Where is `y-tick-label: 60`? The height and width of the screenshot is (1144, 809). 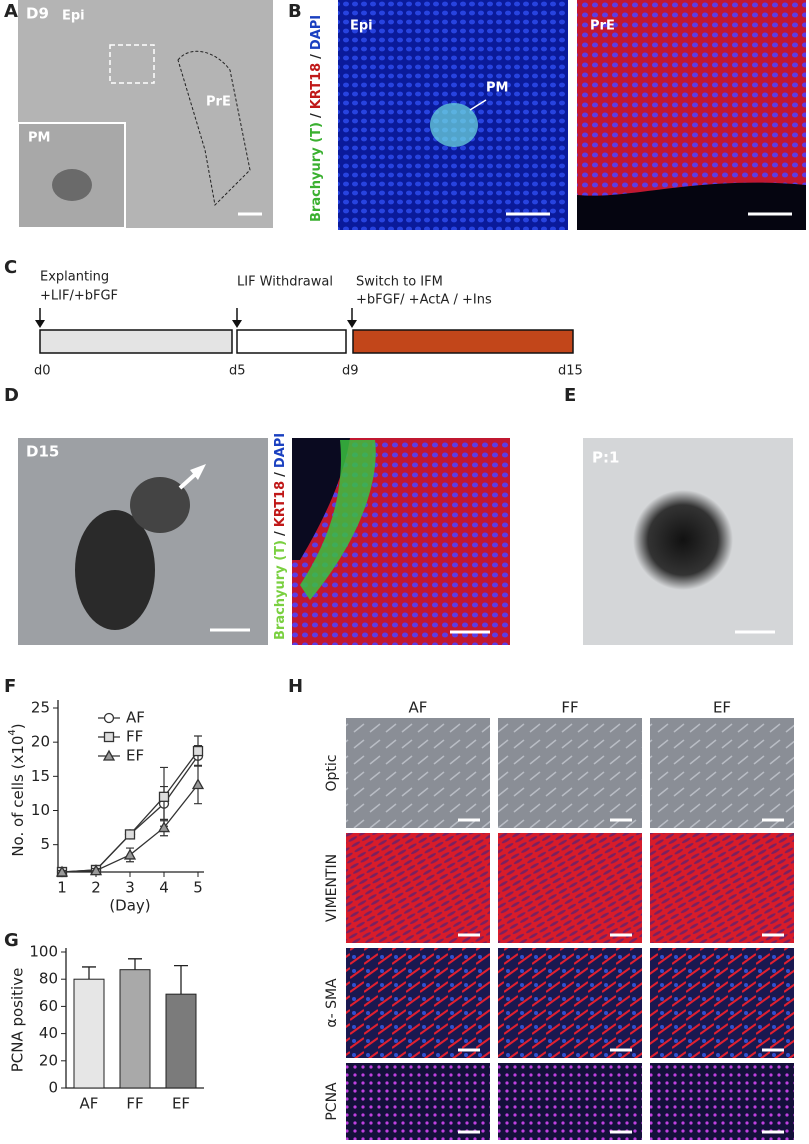
y-tick-label: 60 is located at coordinates (48, 1006).